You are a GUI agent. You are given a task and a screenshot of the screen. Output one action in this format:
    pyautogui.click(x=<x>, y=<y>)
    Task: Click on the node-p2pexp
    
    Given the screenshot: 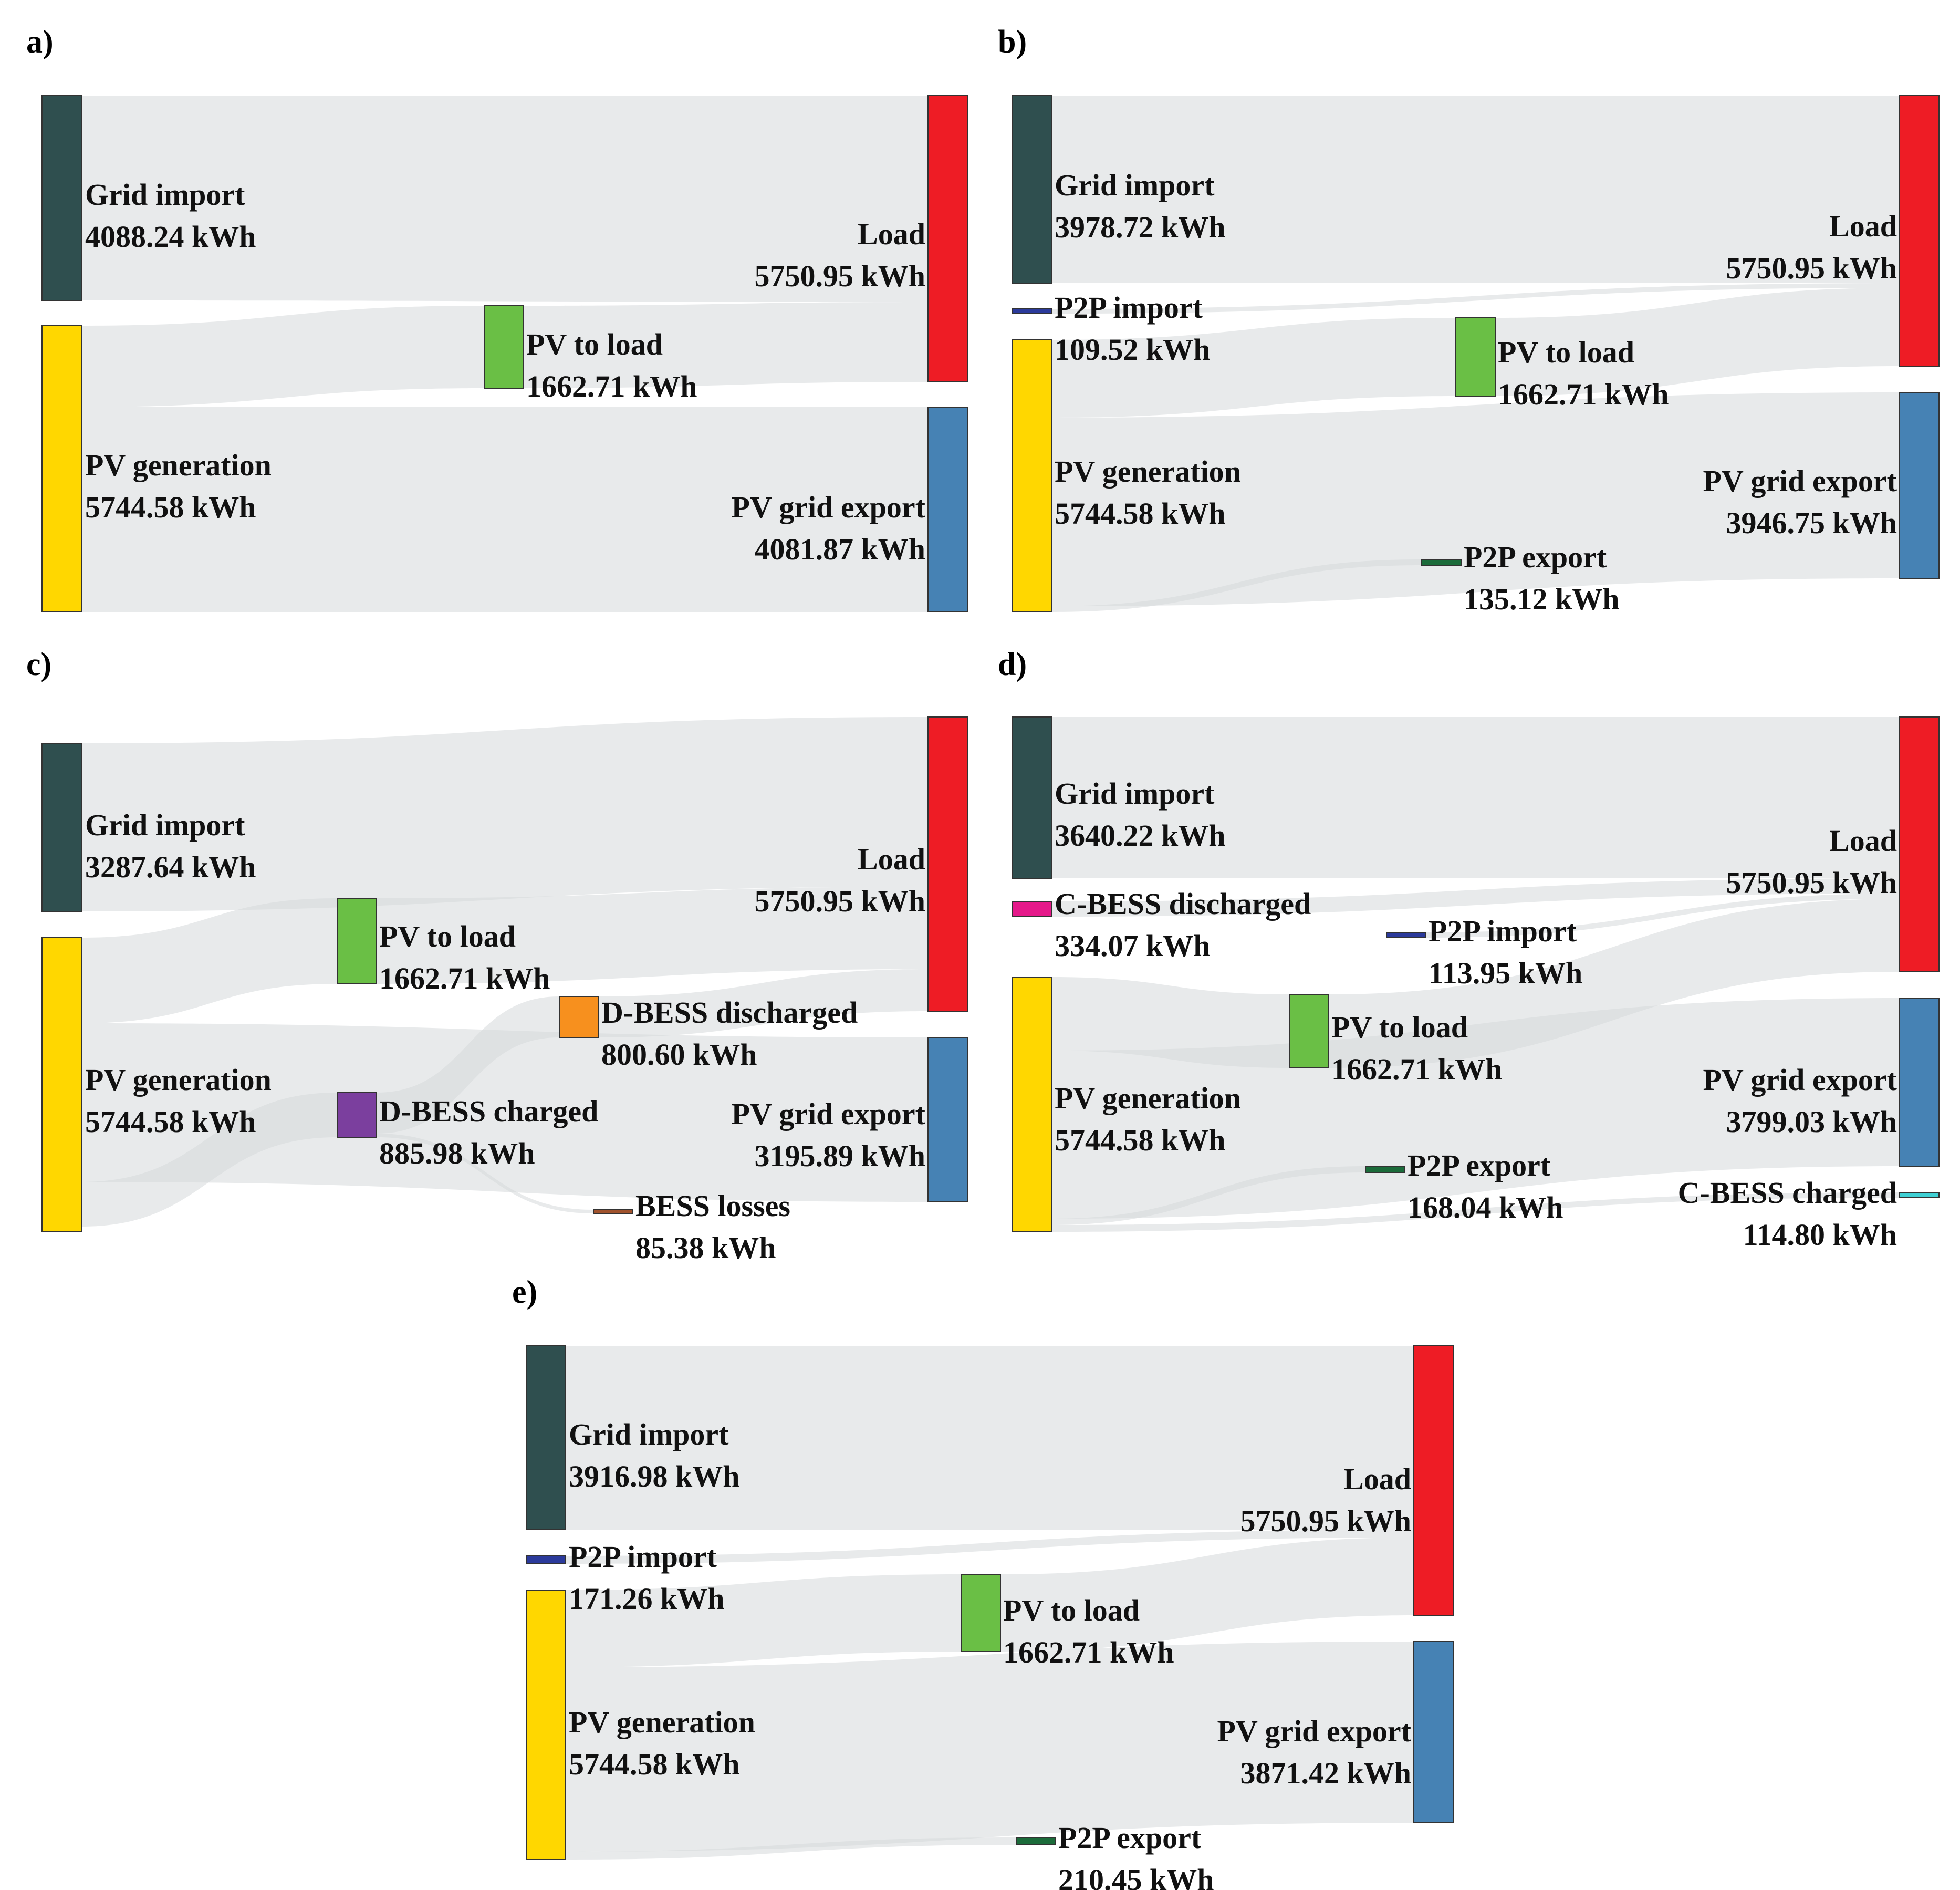 What is the action you would take?
    pyautogui.click(x=1036, y=1841)
    